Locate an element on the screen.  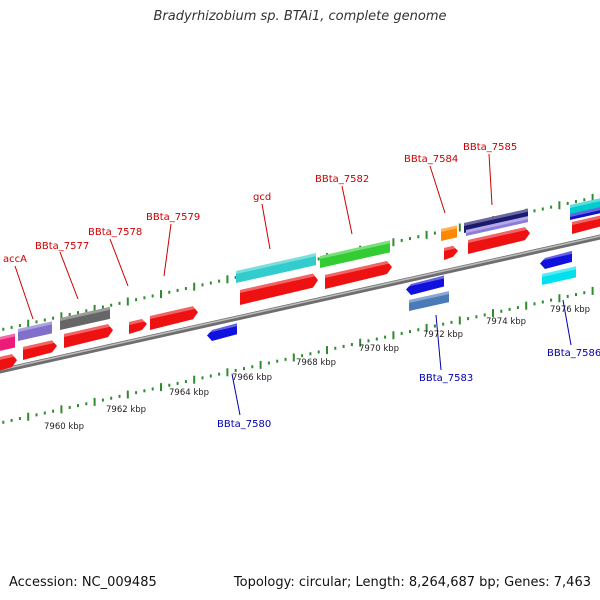
feature-gcd-cyan is located at coordinates (276, 268).